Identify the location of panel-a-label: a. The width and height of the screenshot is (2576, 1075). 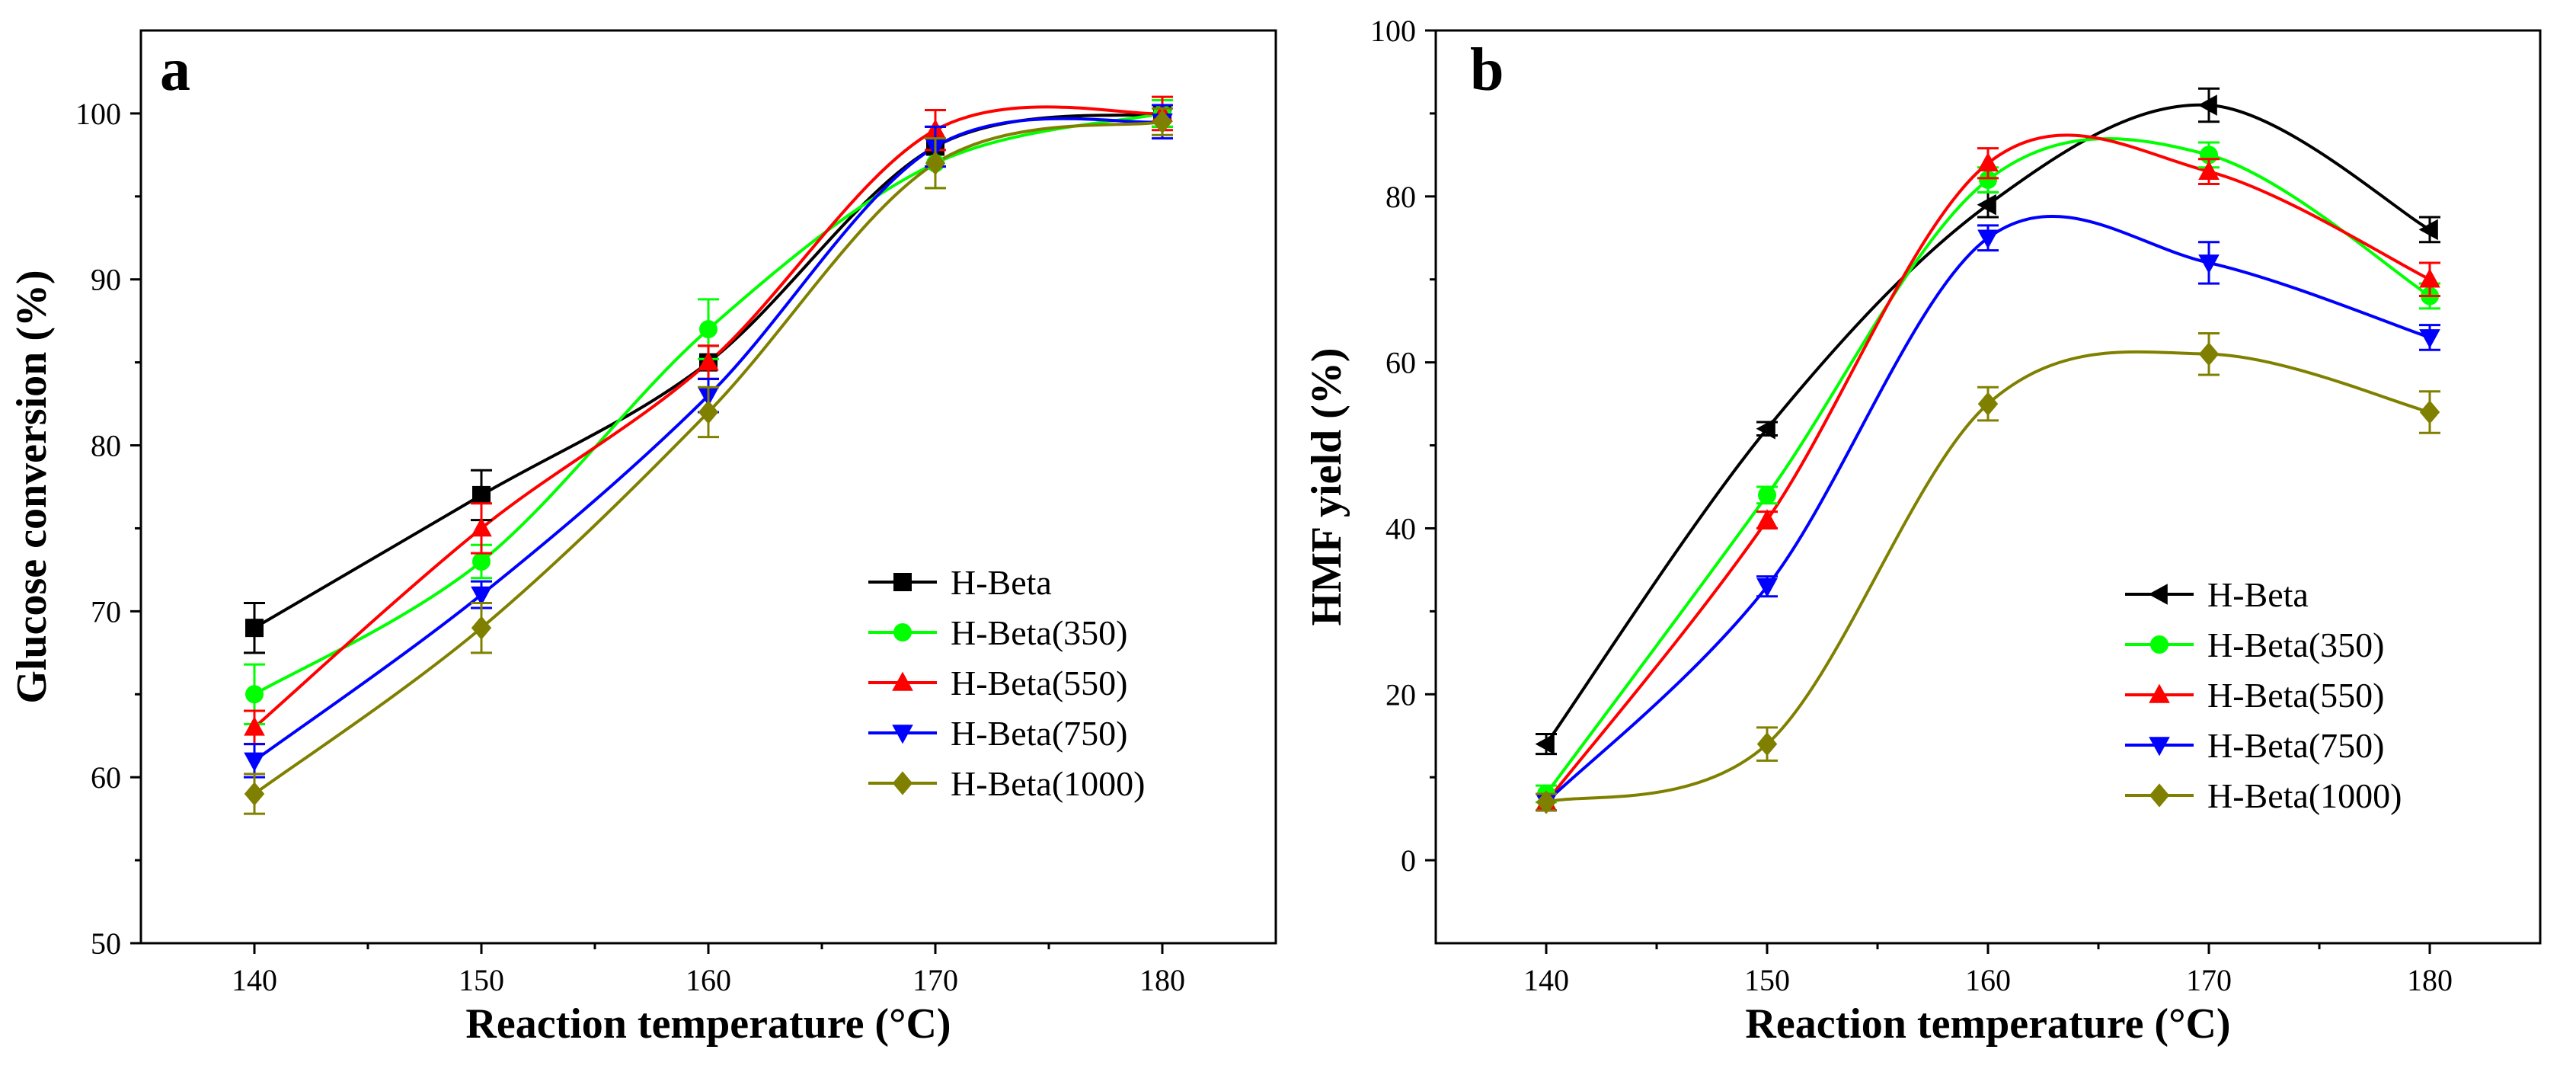
(175, 70).